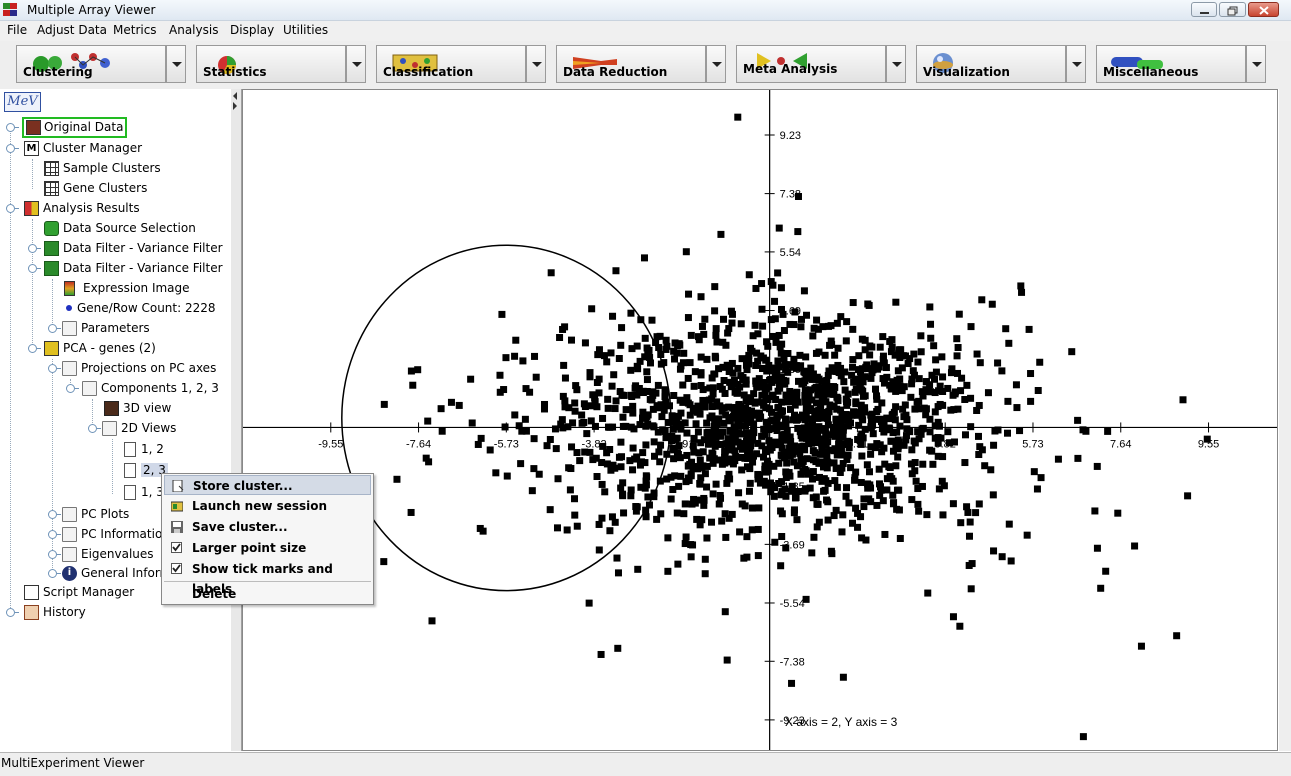 The height and width of the screenshot is (776, 1291). What do you see at coordinates (991, 64) in the screenshot?
I see `visualization-button: Visualization` at bounding box center [991, 64].